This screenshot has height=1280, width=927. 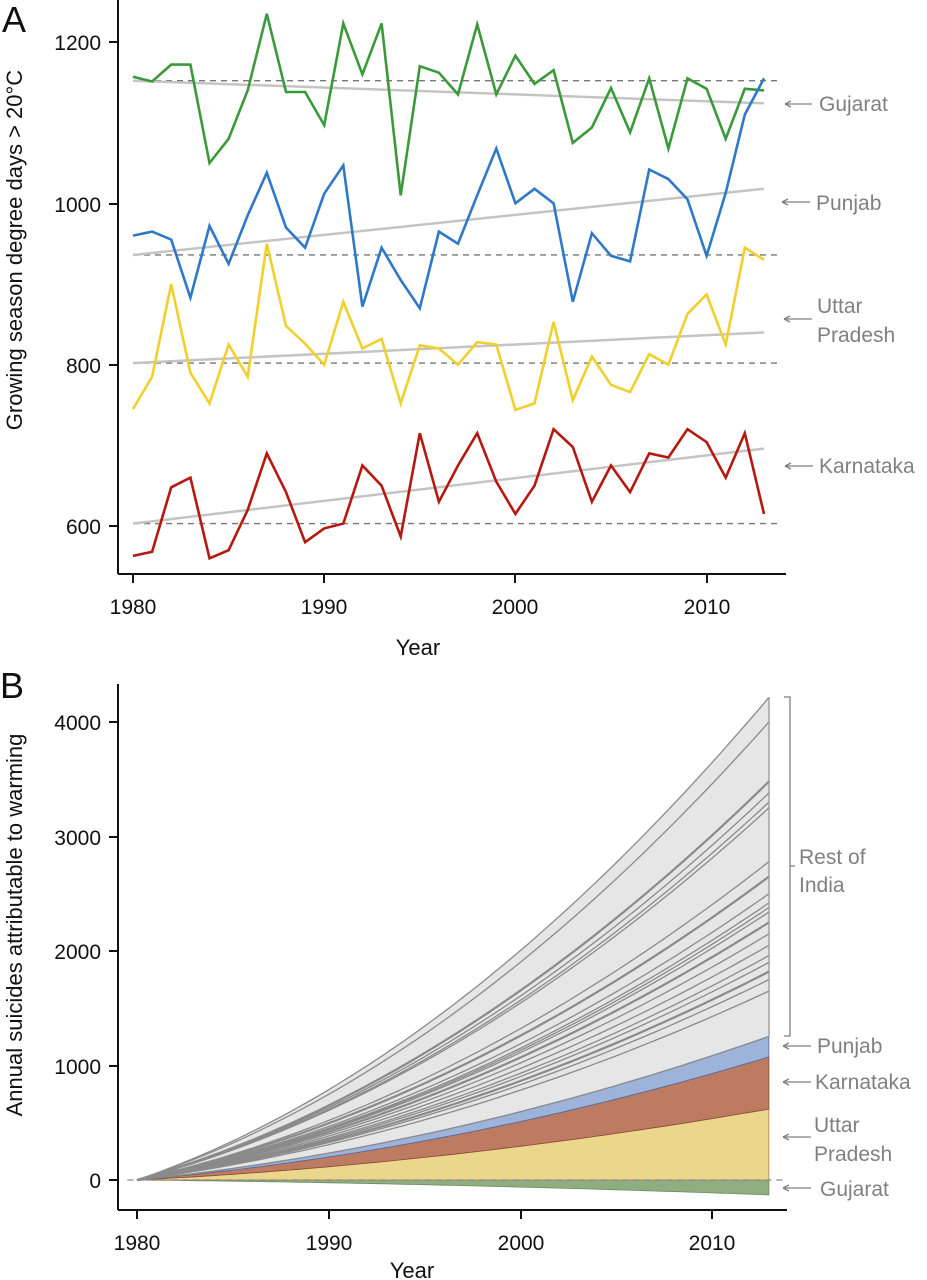 I want to click on a-ytick-label: 800, so click(x=83, y=366).